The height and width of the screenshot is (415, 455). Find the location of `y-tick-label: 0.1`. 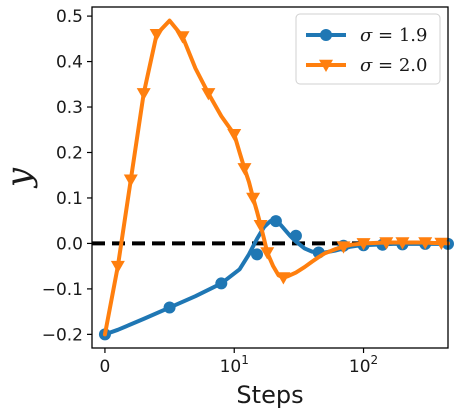

y-tick-label: 0.1 is located at coordinates (69, 199).